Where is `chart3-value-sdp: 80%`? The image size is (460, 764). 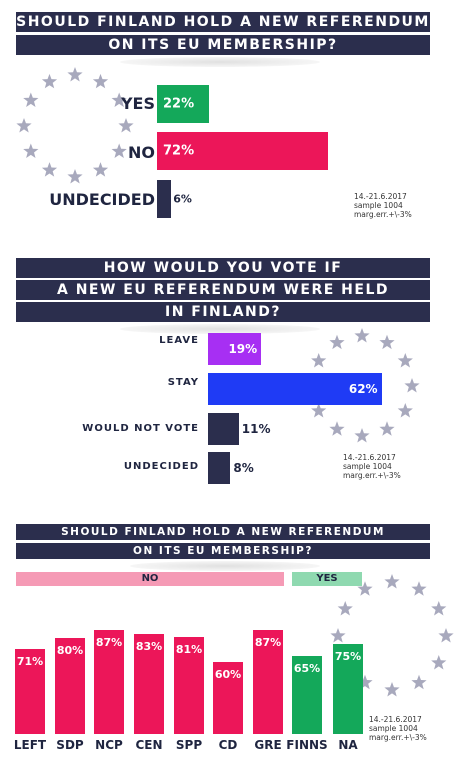 chart3-value-sdp: 80% is located at coordinates (70, 650).